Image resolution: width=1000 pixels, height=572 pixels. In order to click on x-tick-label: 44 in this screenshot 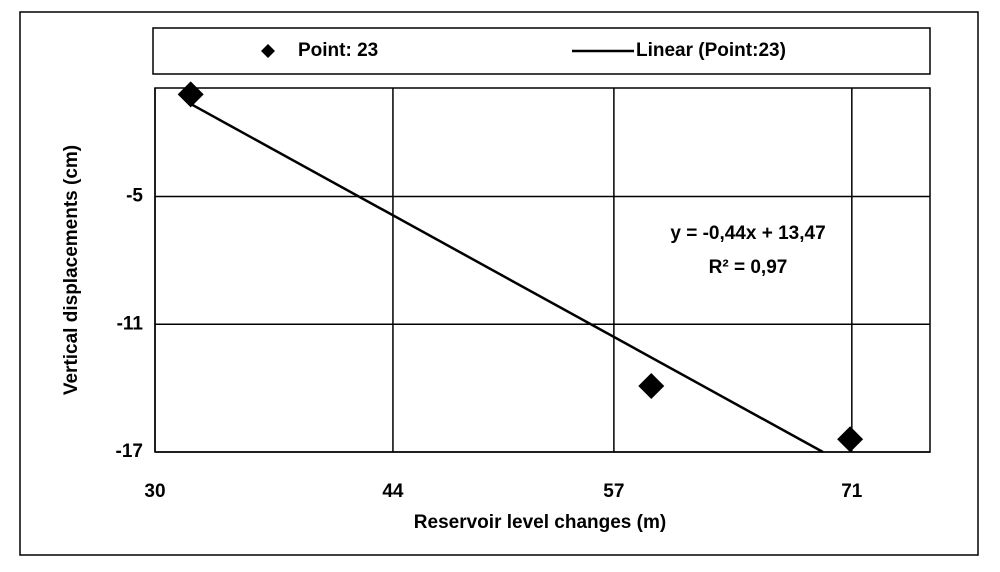, I will do `click(393, 491)`.